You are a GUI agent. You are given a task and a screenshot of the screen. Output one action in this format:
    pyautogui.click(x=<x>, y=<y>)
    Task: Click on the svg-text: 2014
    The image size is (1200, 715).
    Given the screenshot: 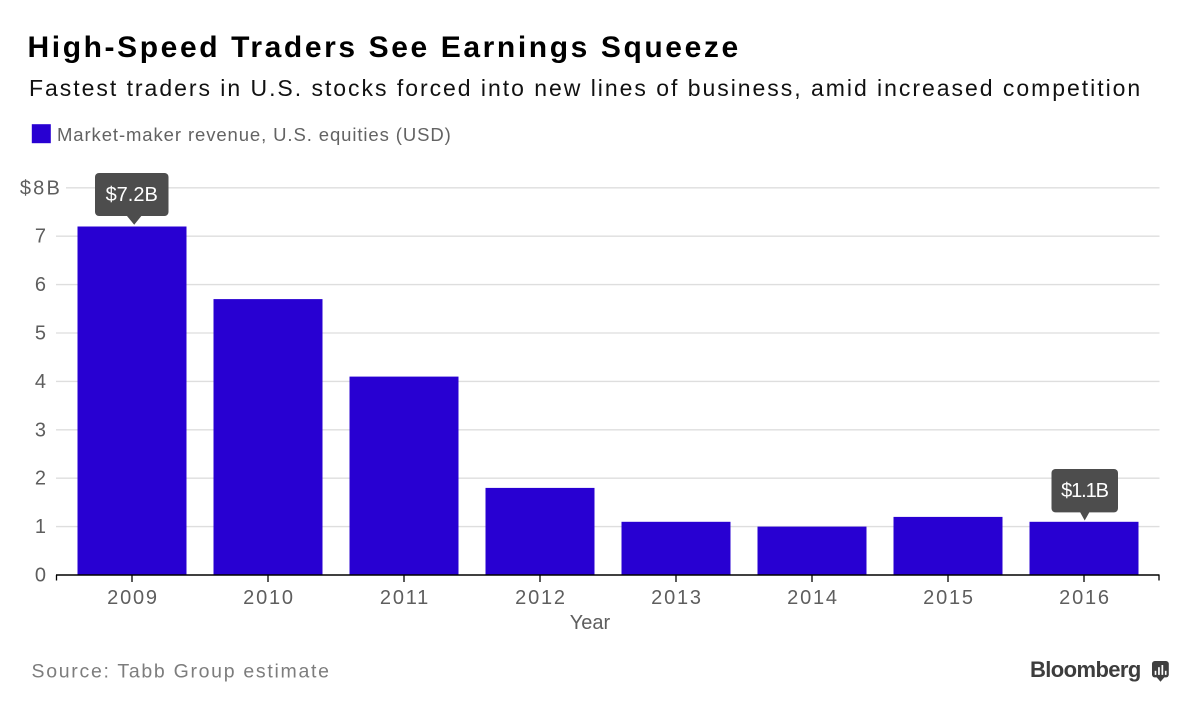 What is the action you would take?
    pyautogui.click(x=813, y=598)
    